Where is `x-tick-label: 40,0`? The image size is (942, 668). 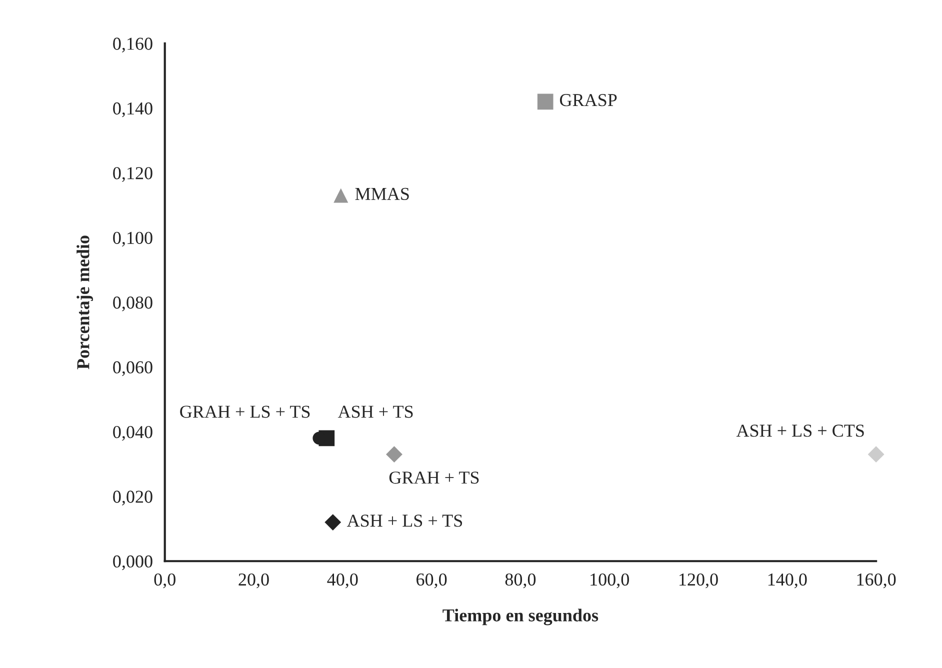
x-tick-label: 40,0 is located at coordinates (342, 580).